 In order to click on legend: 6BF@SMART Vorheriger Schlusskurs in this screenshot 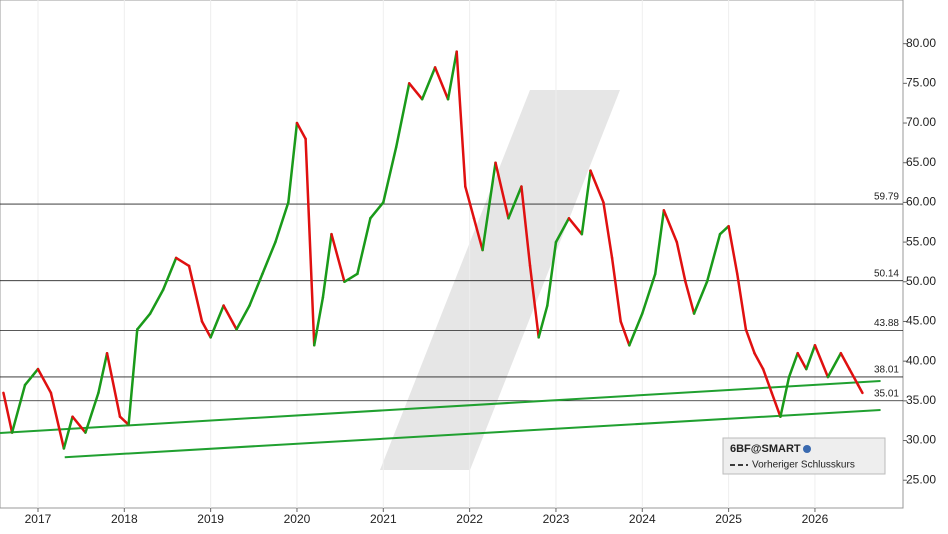, I will do `click(804, 456)`.